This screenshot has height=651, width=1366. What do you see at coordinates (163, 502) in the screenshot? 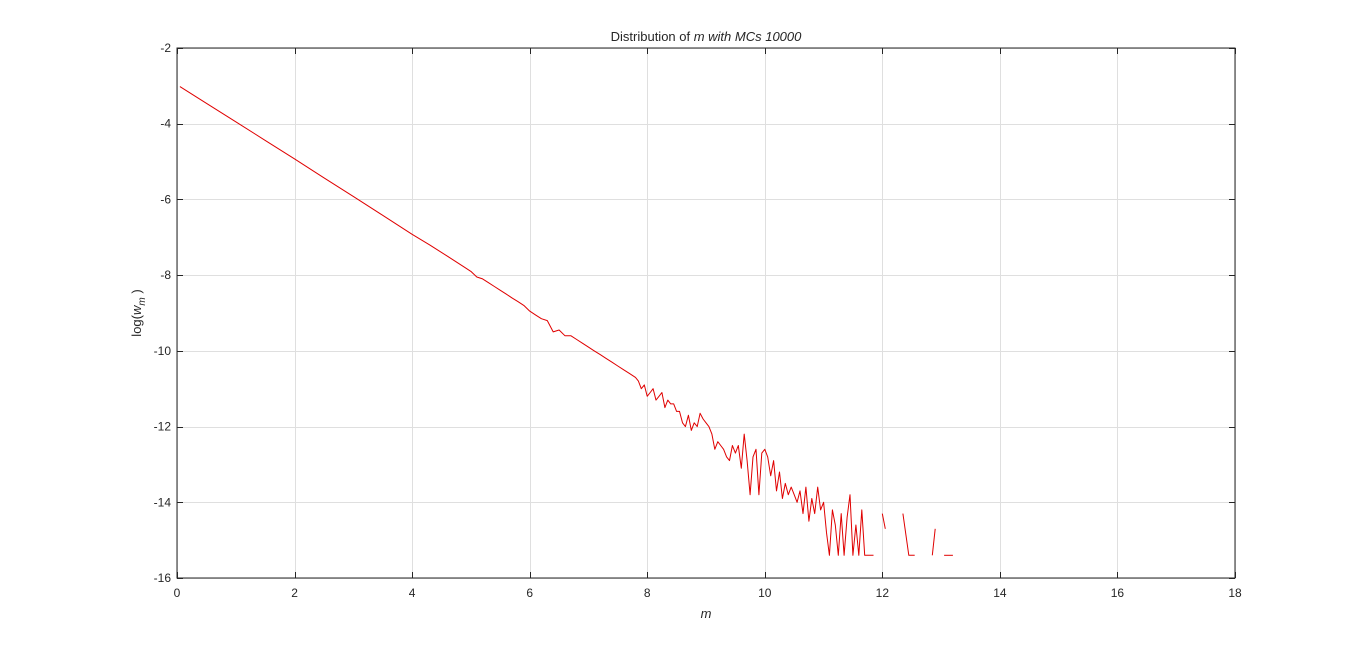
I see `y-tick-label: -14` at bounding box center [163, 502].